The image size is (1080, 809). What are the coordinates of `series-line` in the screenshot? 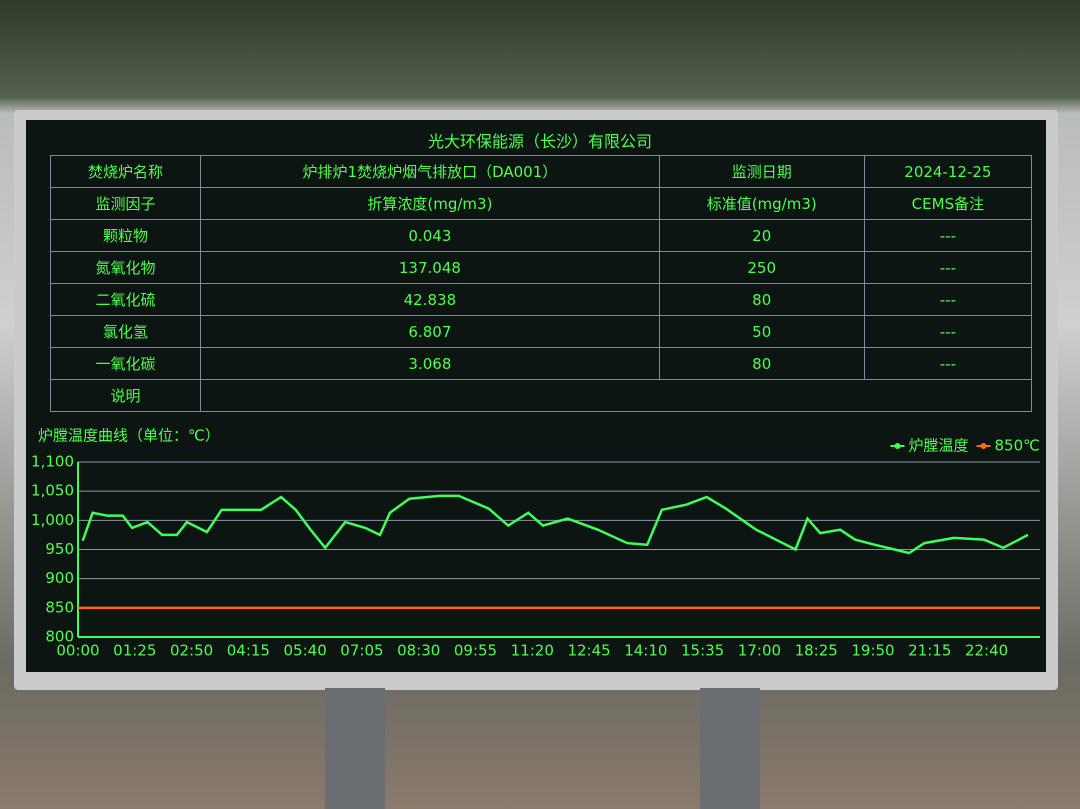 It's located at (555, 524).